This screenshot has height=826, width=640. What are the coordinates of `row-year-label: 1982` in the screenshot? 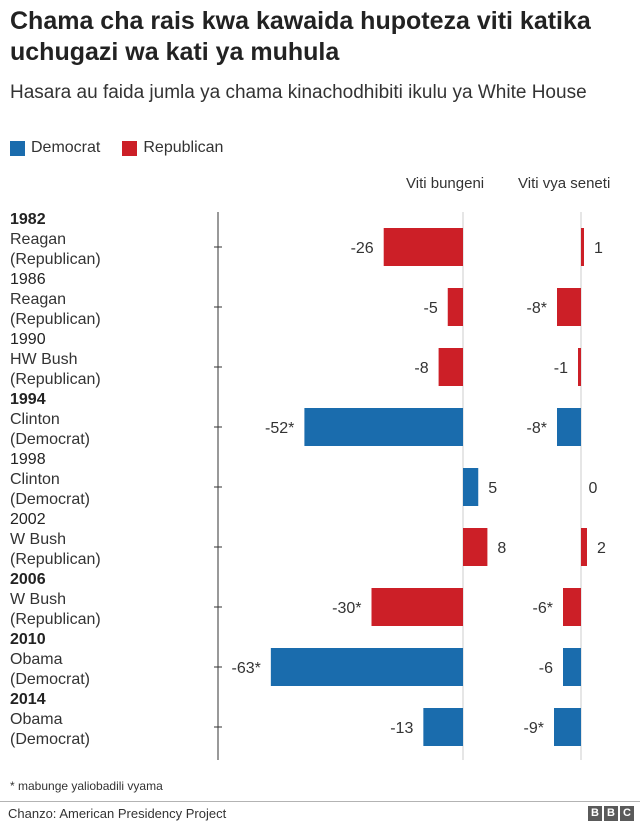 It's located at (28, 219).